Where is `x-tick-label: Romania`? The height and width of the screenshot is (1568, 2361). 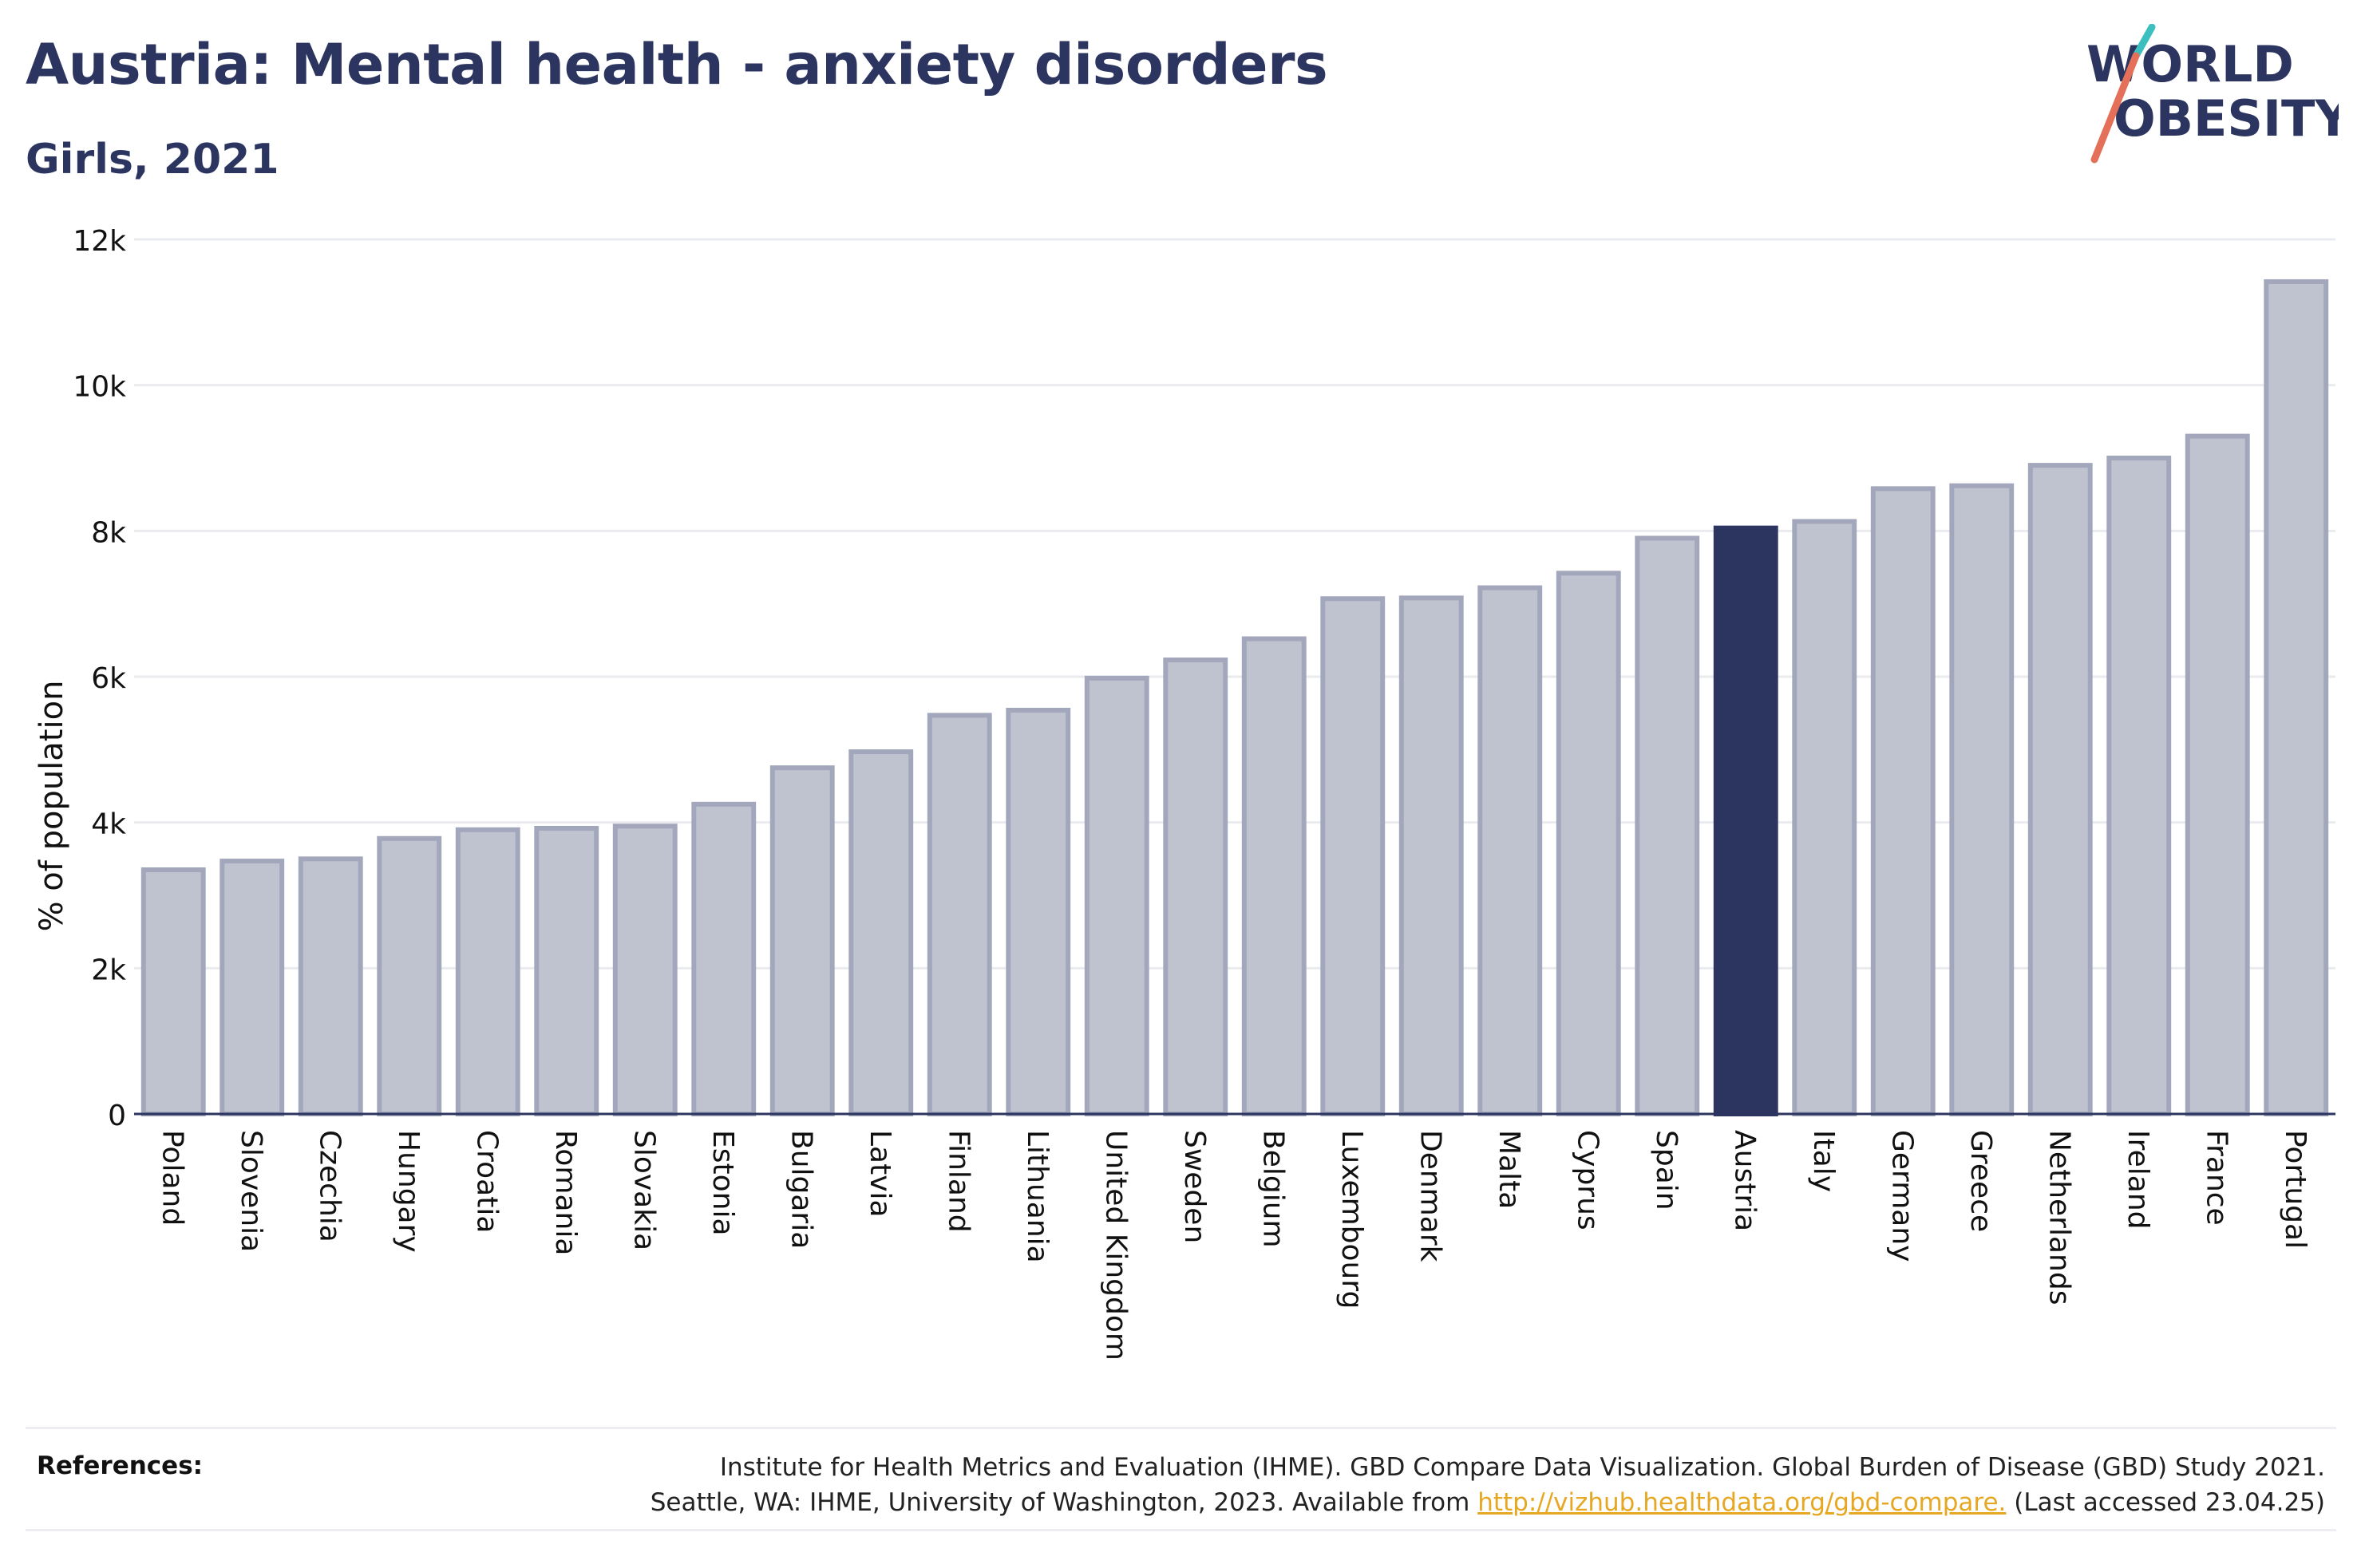
x-tick-label: Romania is located at coordinates (565, 1192).